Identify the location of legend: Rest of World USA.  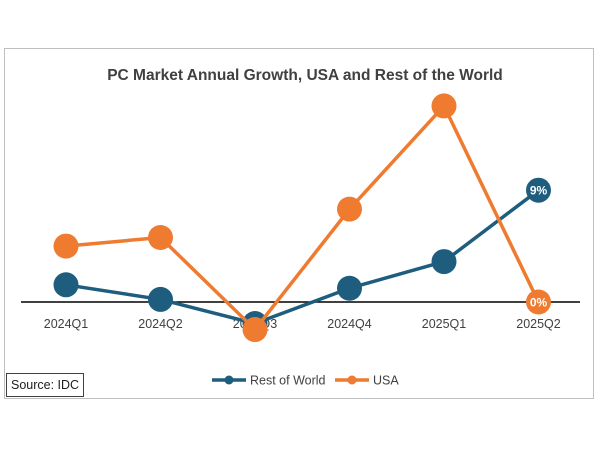
(305, 381).